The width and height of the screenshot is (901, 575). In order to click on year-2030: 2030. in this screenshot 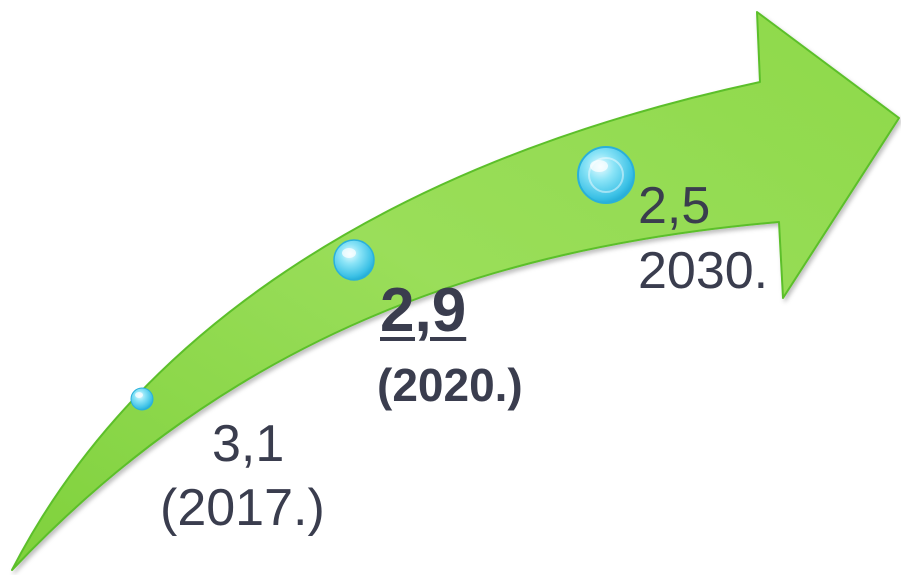, I will do `click(703, 271)`.